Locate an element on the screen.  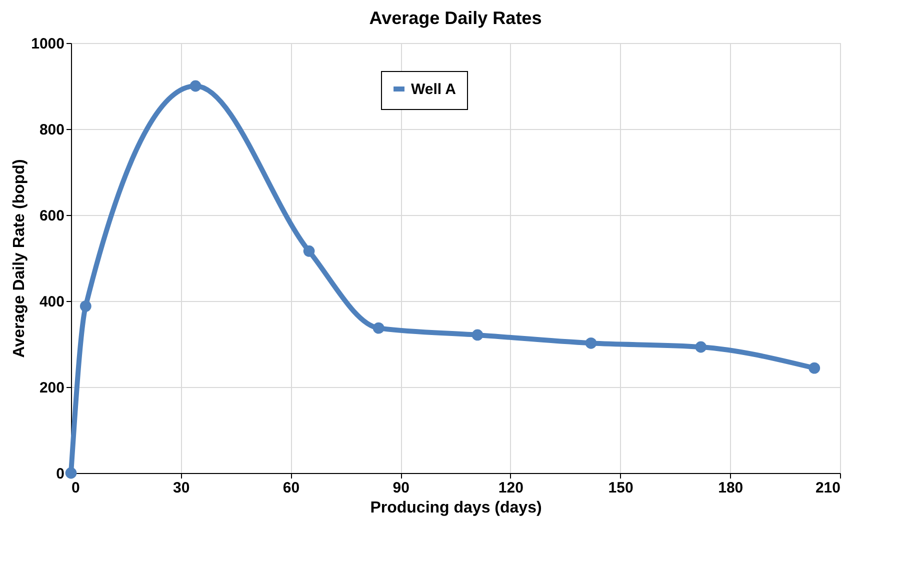
y-tick-label: 600 is located at coordinates (51, 216).